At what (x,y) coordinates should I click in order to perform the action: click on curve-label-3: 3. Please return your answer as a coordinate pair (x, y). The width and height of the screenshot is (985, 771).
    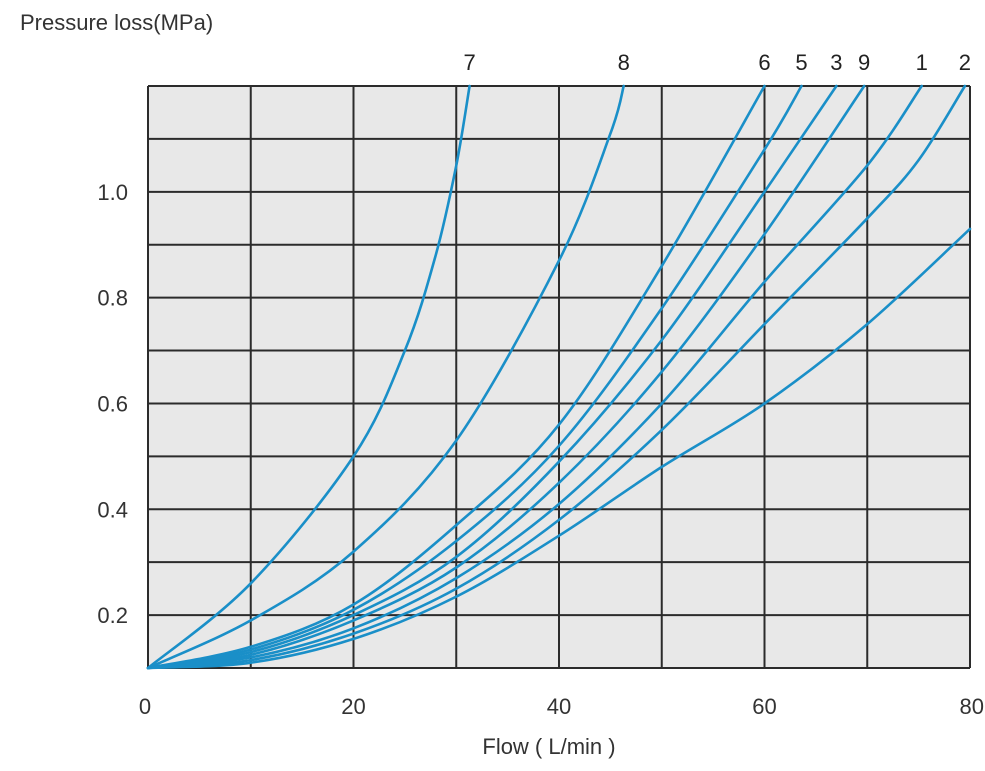
    Looking at the image, I should click on (836, 62).